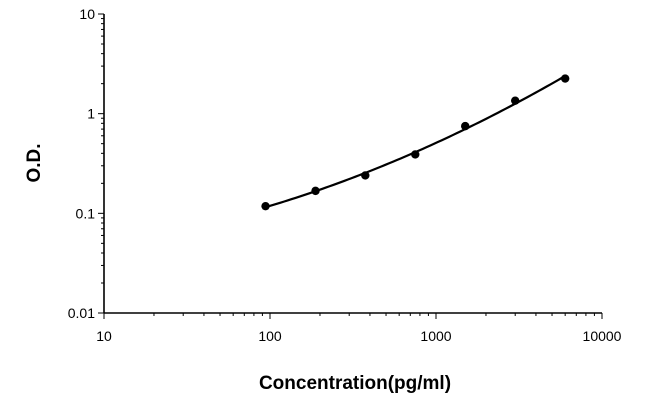 This screenshot has height=416, width=650. Describe the element at coordinates (81, 313) in the screenshot. I see `y-tick-label: 0.01` at that location.